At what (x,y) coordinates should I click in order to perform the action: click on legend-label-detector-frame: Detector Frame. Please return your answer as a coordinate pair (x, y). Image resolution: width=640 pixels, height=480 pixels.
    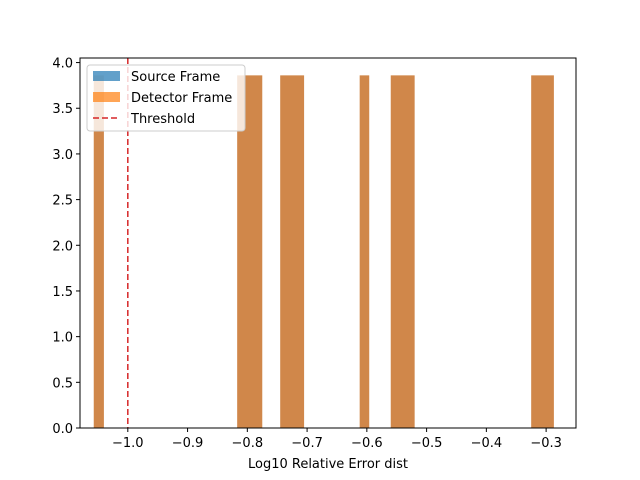
    Looking at the image, I should click on (181, 98).